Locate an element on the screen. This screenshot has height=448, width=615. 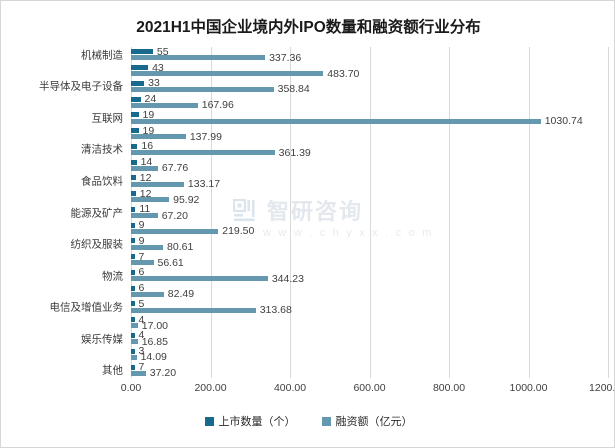
bar-count-label: 12 is located at coordinates (145, 177).